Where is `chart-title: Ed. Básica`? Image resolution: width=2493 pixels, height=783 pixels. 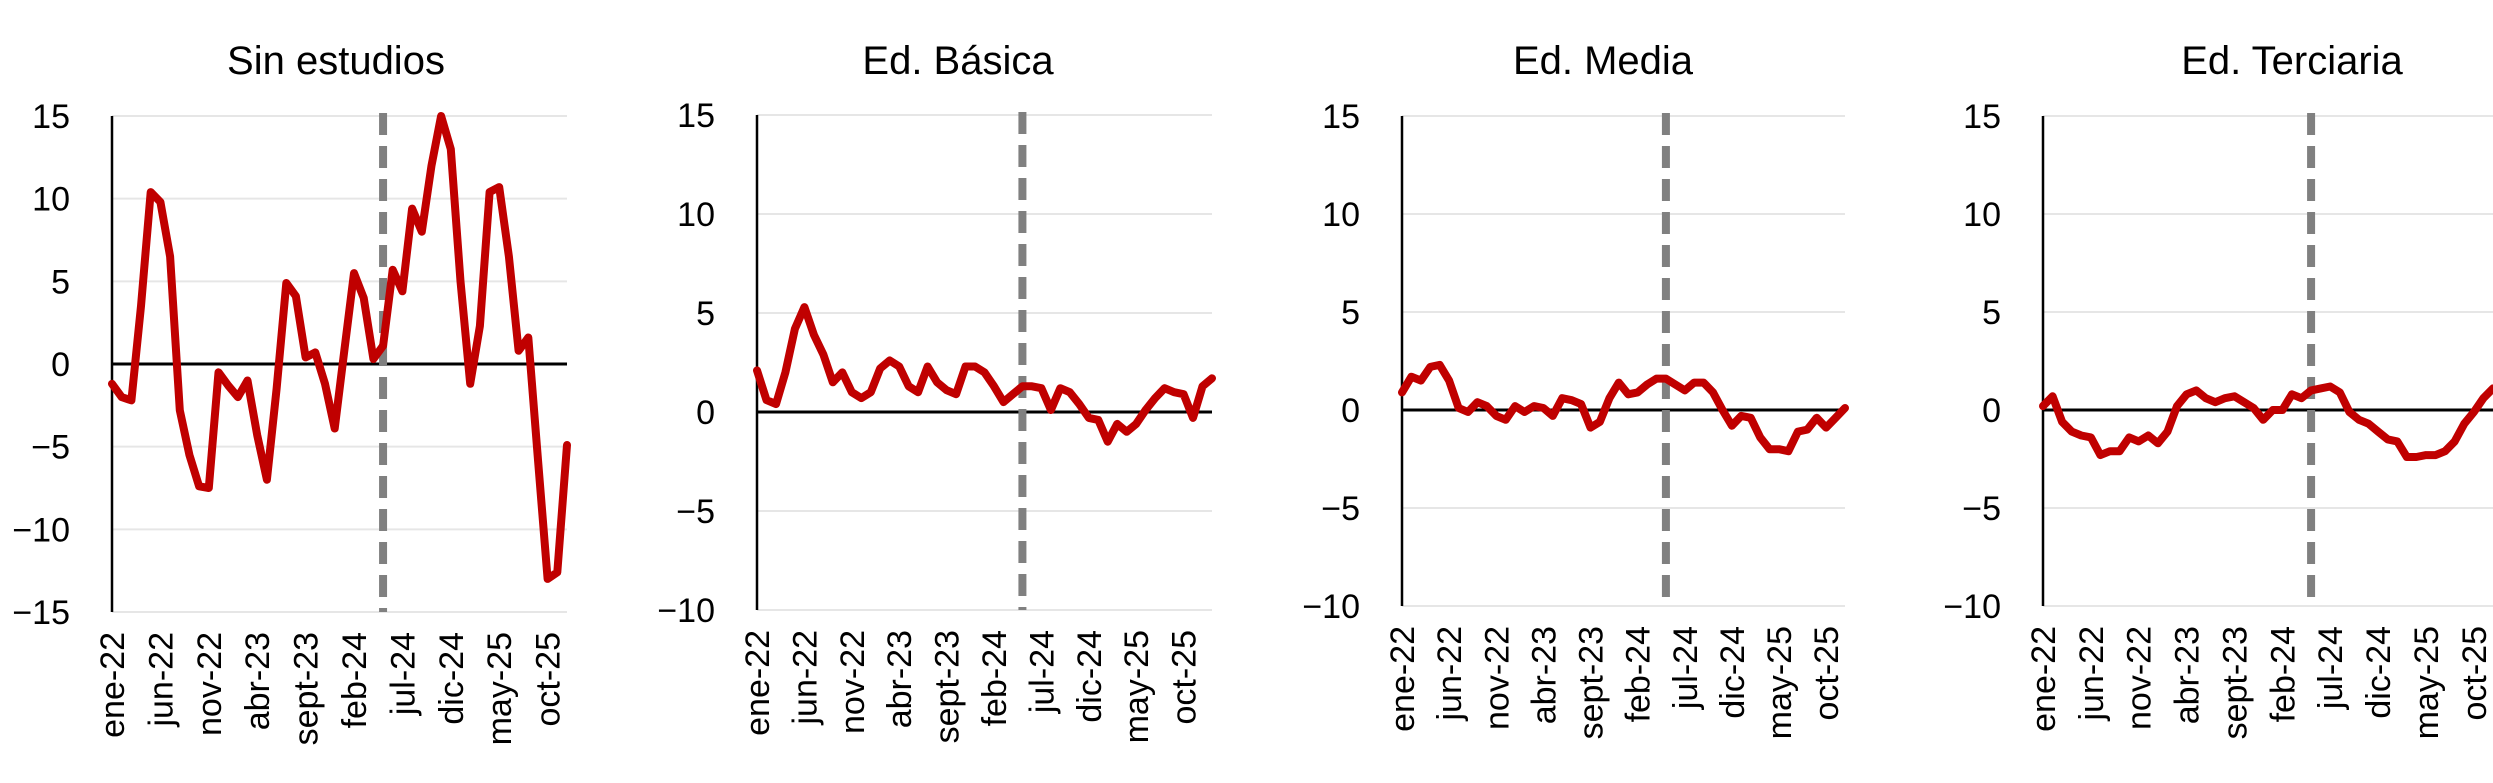
chart-title: Ed. Básica is located at coordinates (958, 61).